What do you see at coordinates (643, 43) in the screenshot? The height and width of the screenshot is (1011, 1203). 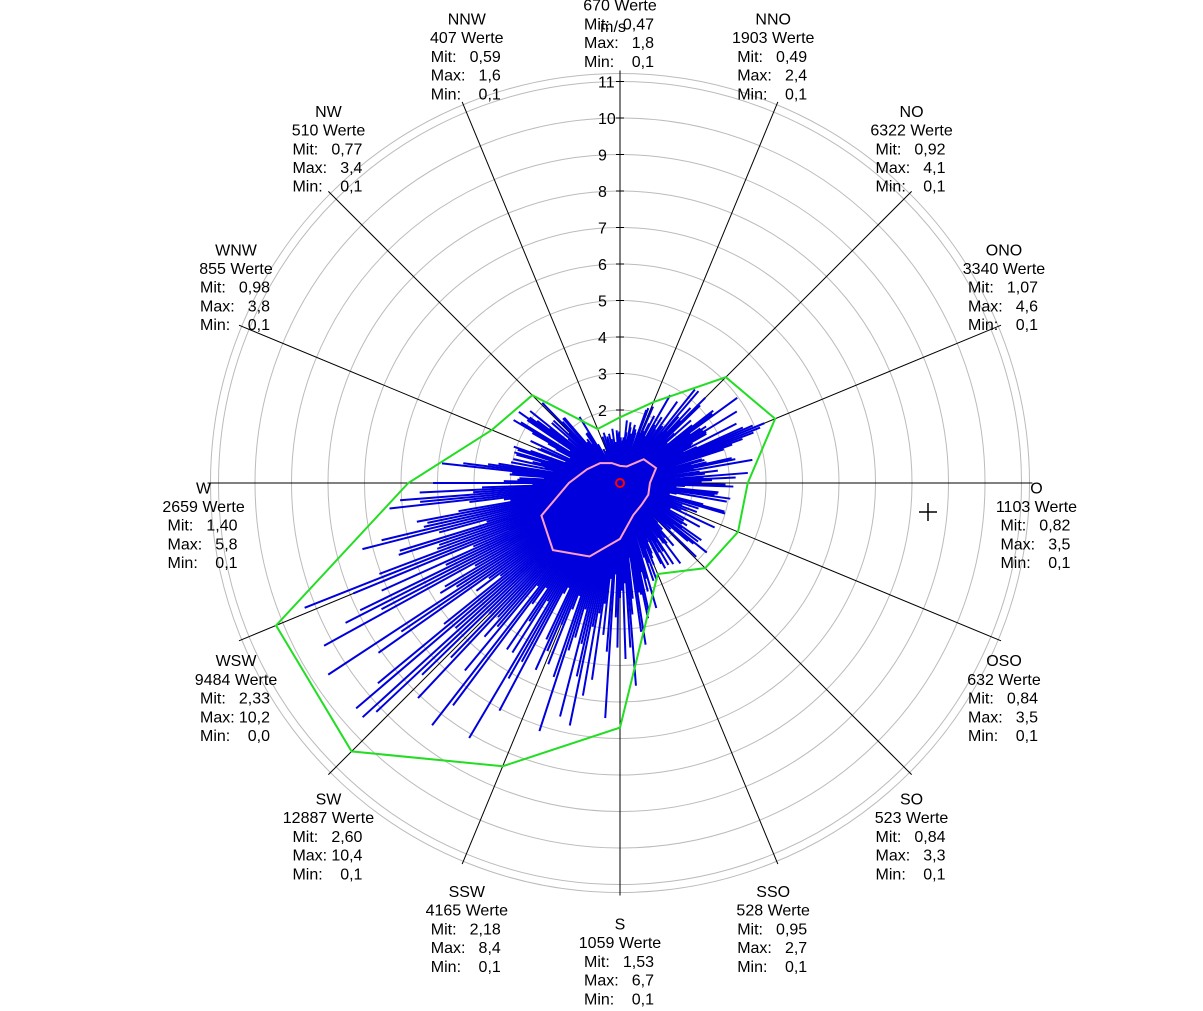 I see `stat-value: 1,8` at bounding box center [643, 43].